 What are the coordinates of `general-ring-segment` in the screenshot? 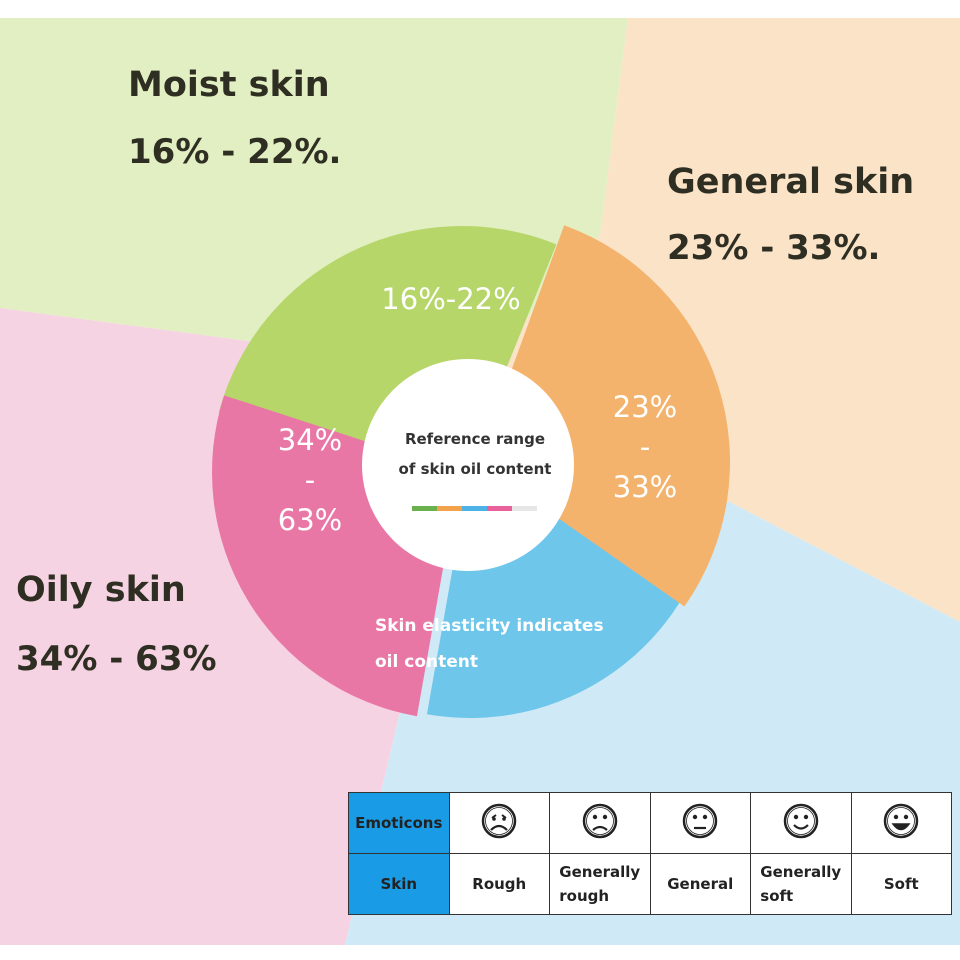 It's located at (619, 416).